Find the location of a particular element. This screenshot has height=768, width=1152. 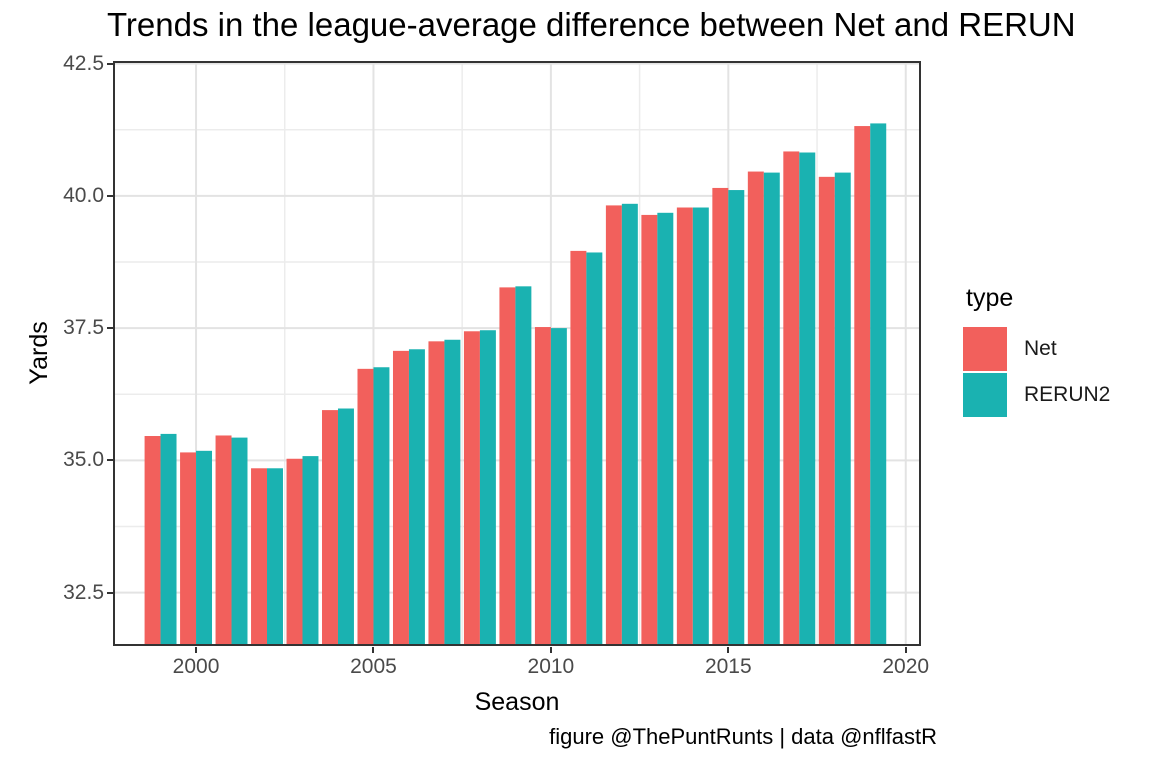

bar-net-2018 is located at coordinates (826, 411).